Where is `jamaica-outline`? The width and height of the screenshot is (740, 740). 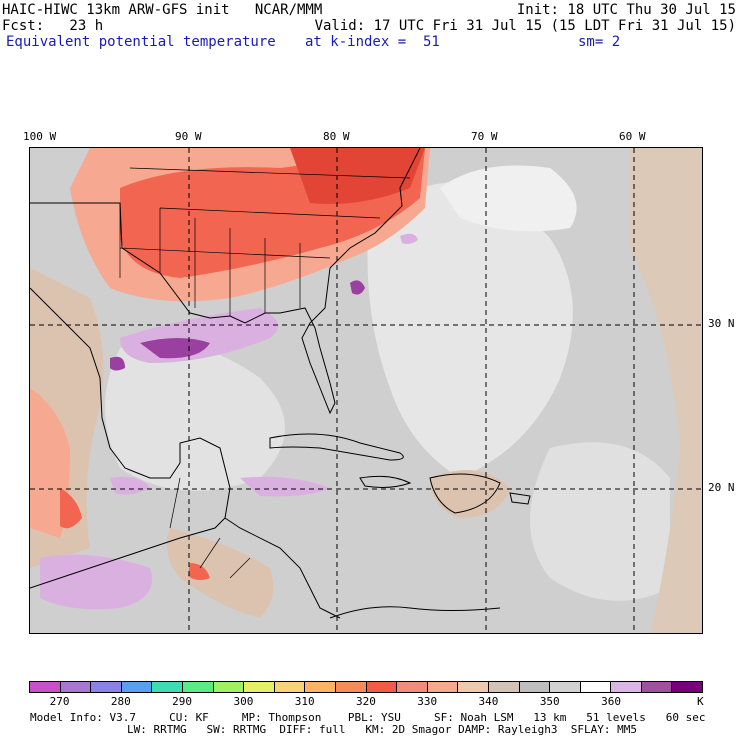 jamaica-outline is located at coordinates (385, 481).